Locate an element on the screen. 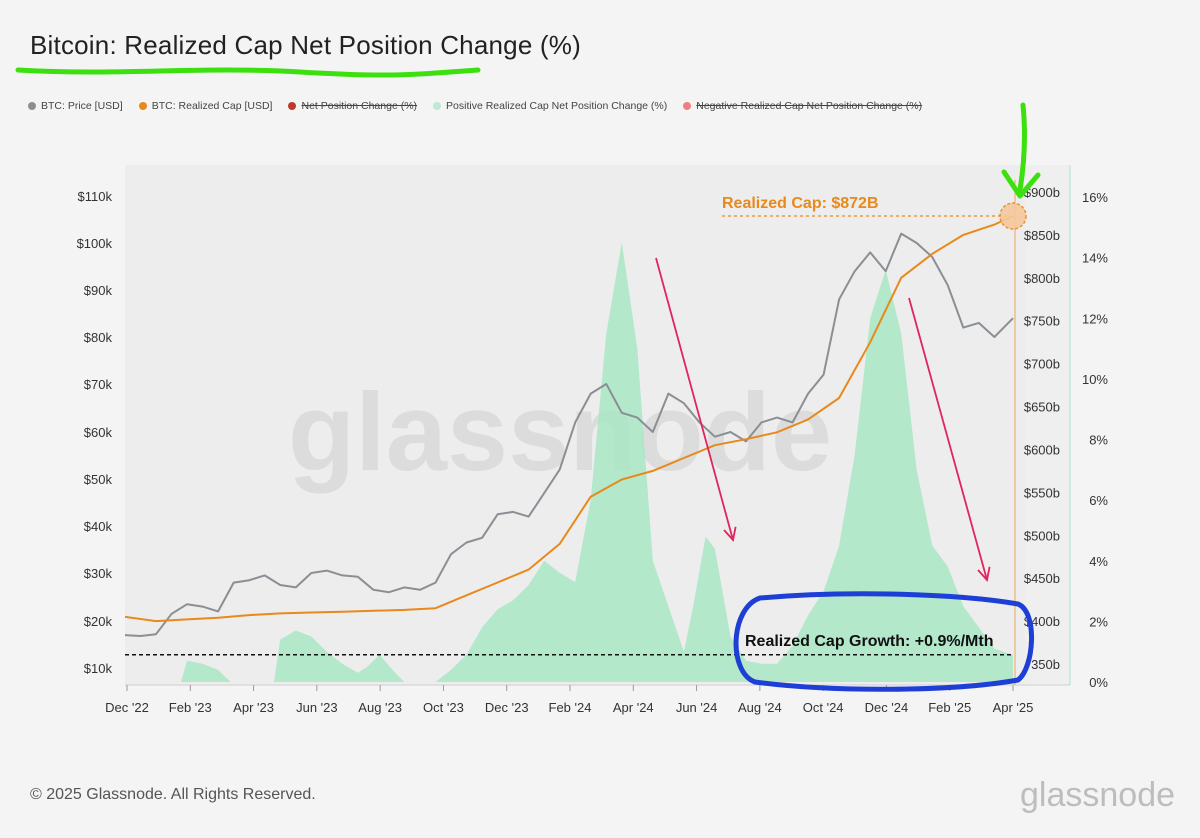  y-right-tick-label: 2% is located at coordinates (1098, 621).